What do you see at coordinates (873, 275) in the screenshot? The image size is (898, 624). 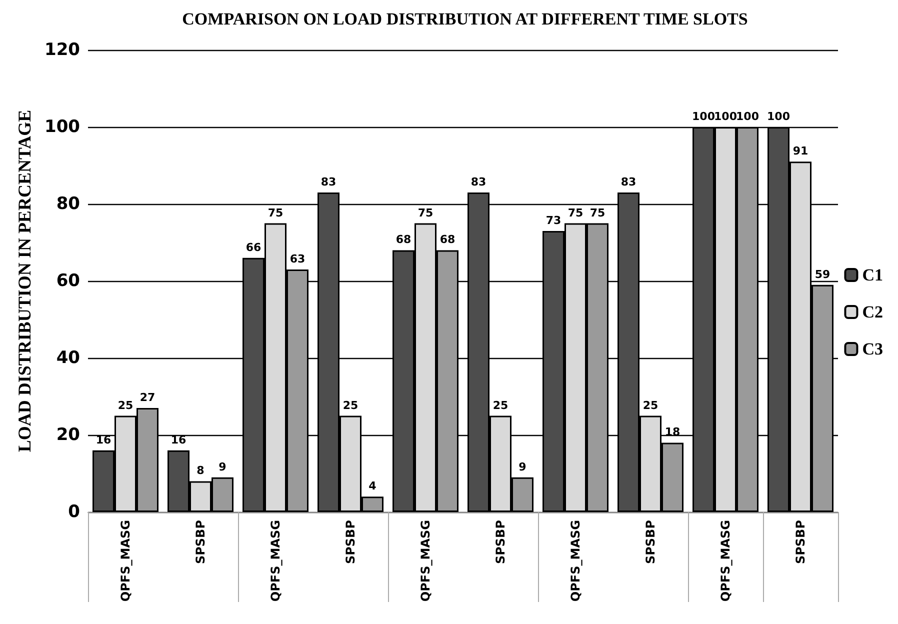 I see `legend-label: C1` at bounding box center [873, 275].